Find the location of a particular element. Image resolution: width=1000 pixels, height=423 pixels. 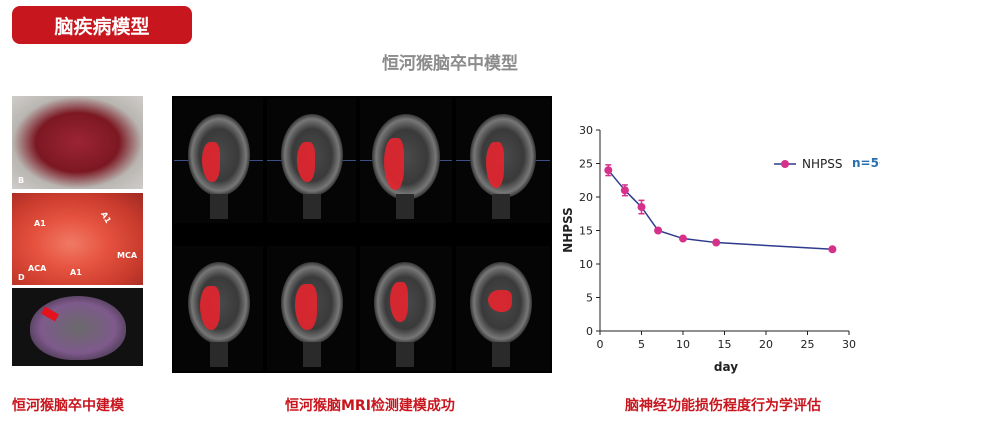

x-axis-label: day is located at coordinates (726, 367).